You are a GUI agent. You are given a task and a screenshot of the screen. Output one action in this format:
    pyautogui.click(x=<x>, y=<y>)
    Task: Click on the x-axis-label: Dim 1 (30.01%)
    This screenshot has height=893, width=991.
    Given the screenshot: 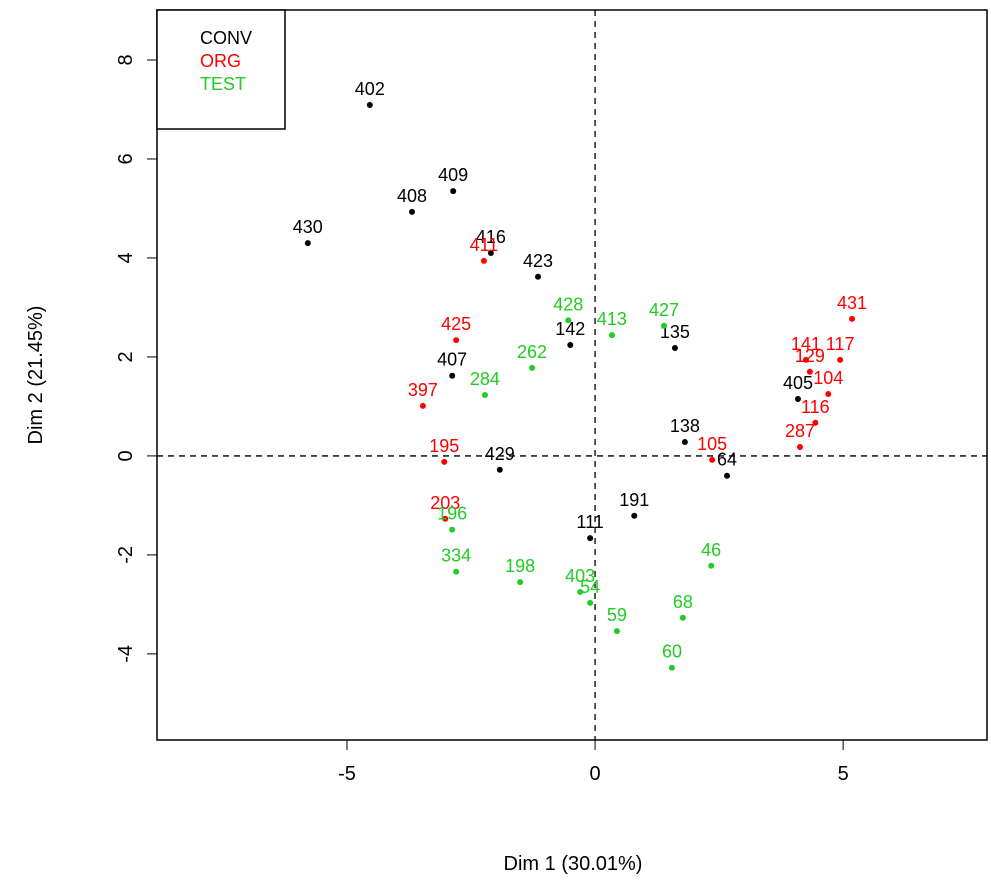 What is the action you would take?
    pyautogui.click(x=573, y=864)
    